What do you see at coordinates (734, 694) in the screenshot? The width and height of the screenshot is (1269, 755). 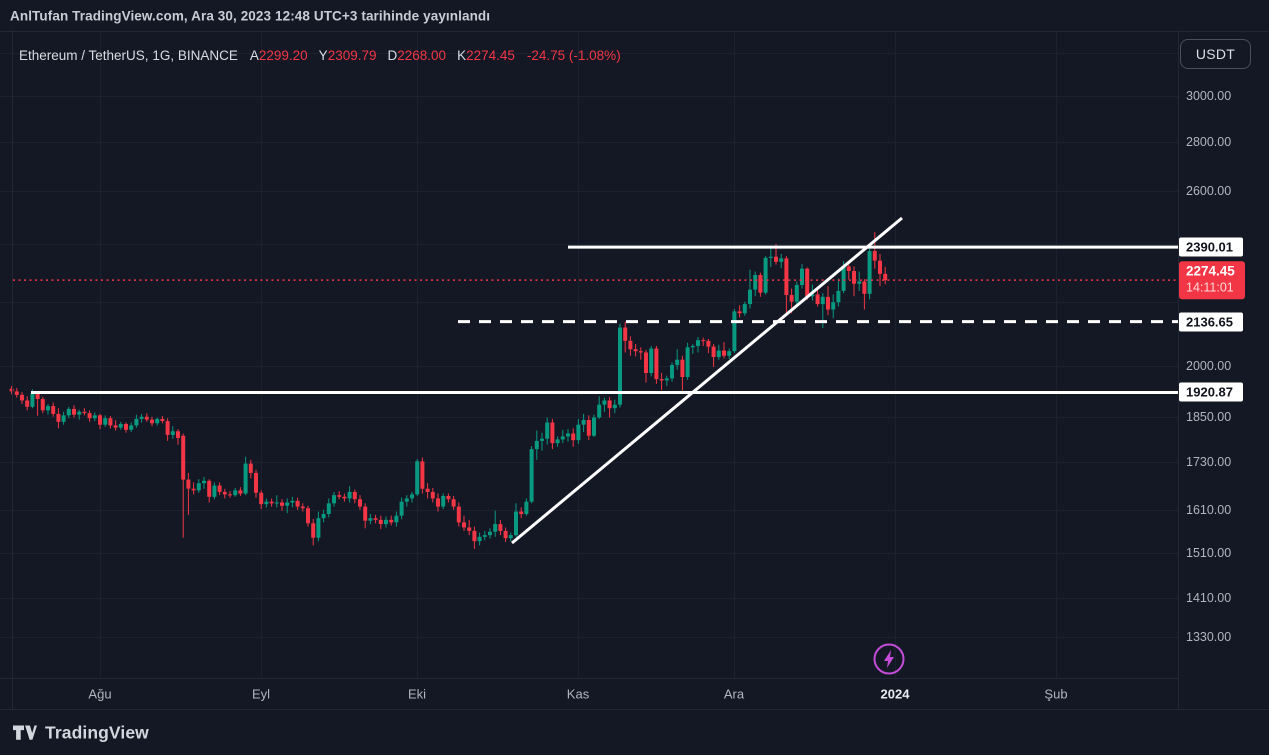 I see `time-label-Ara: Ara` at bounding box center [734, 694].